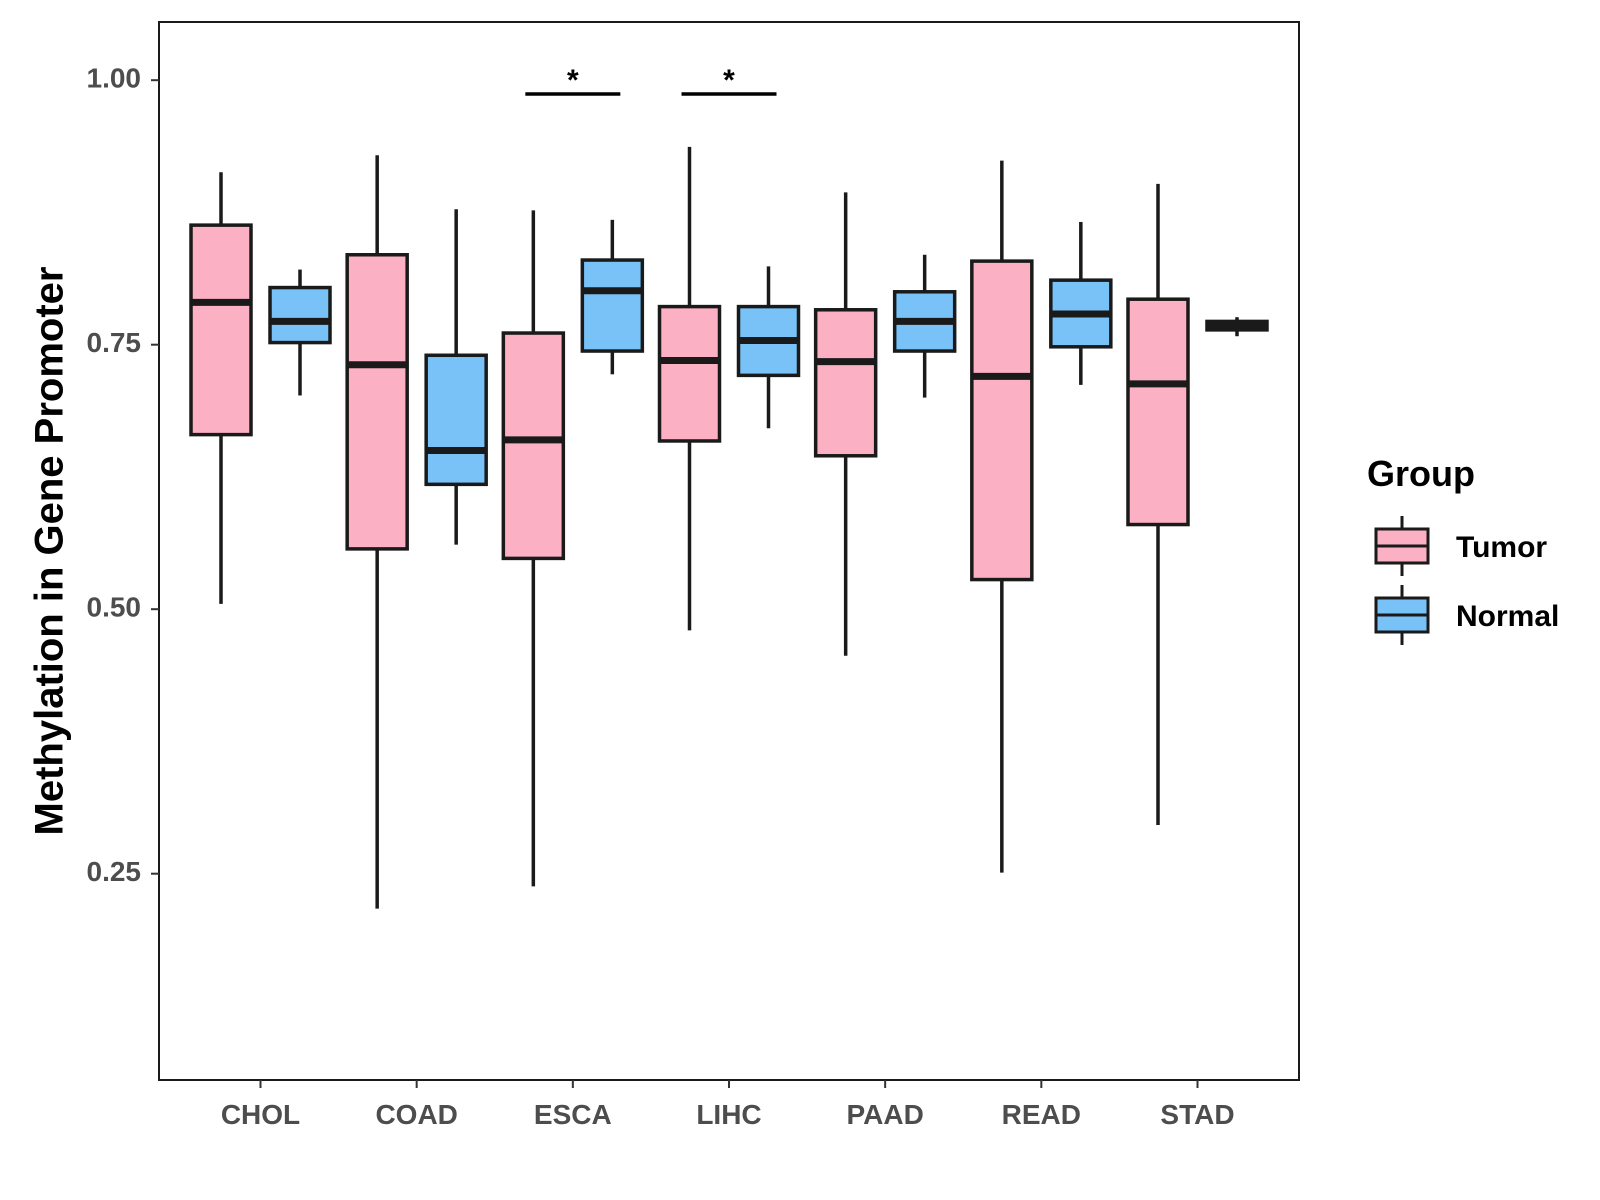 This screenshot has height=1200, width=1600. I want to click on box-tumor-coad, so click(377, 532).